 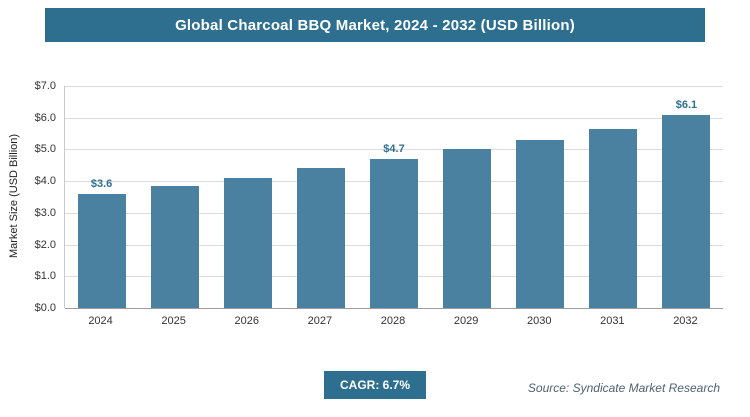 I want to click on y-tick-label: $6.0, so click(x=45, y=117).